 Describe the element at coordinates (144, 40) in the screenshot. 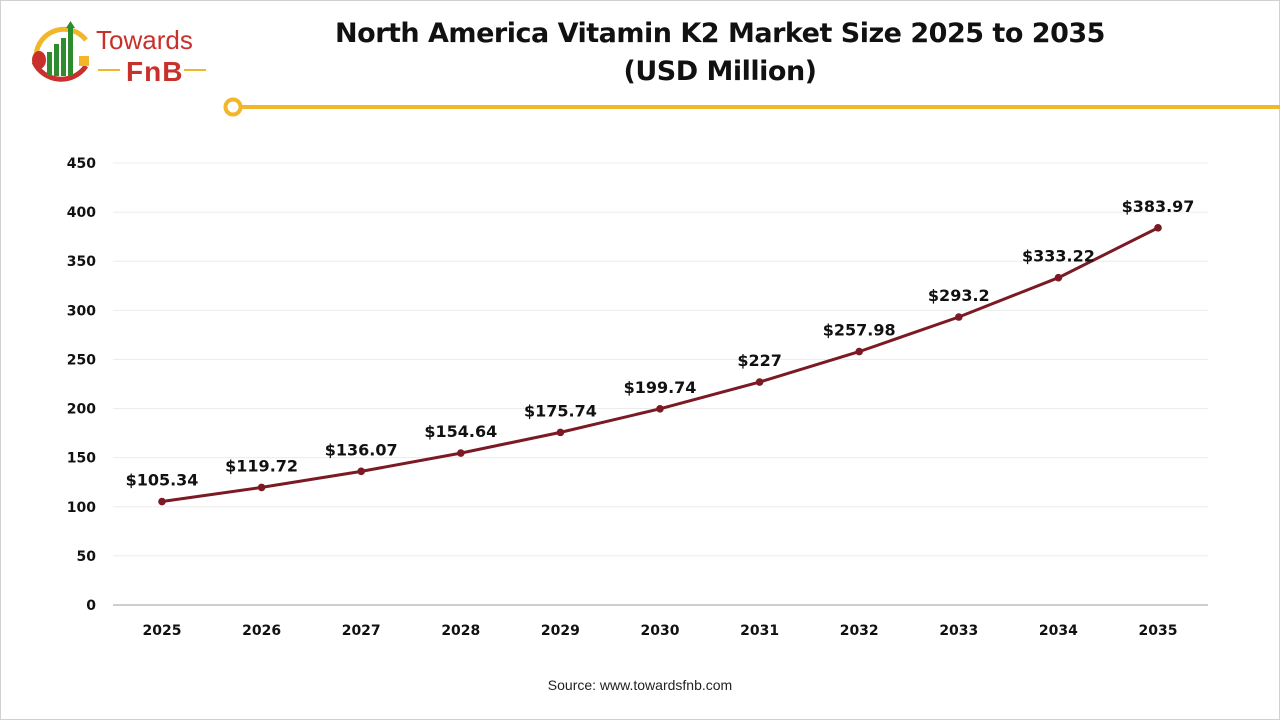

I see `logo-text: Towards` at that location.